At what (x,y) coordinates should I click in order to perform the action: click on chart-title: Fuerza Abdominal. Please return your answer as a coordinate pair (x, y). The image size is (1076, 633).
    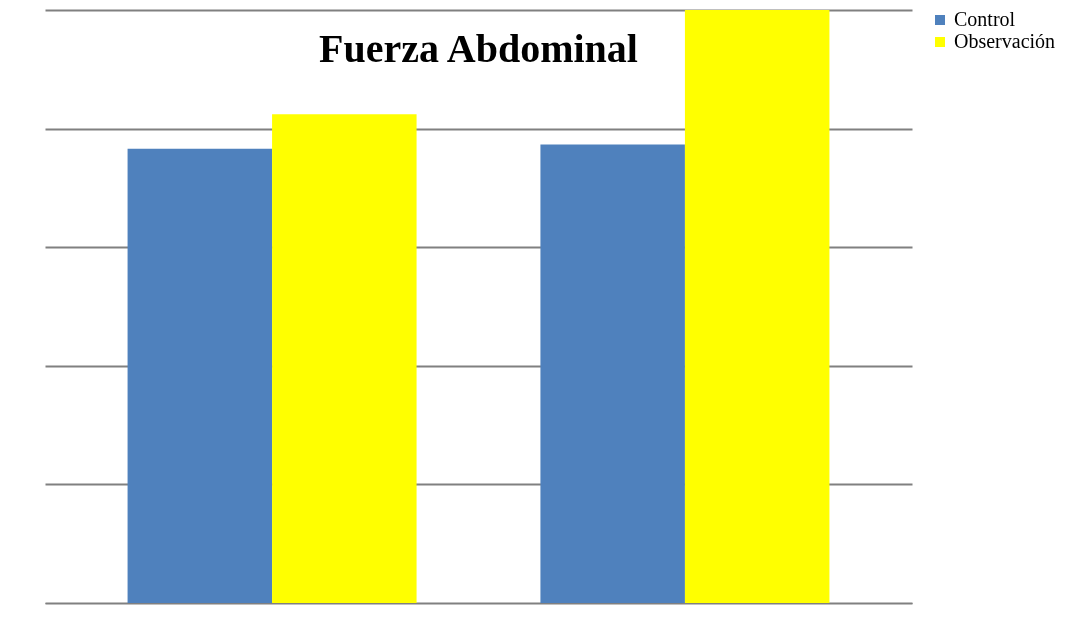
    Looking at the image, I should click on (478, 48).